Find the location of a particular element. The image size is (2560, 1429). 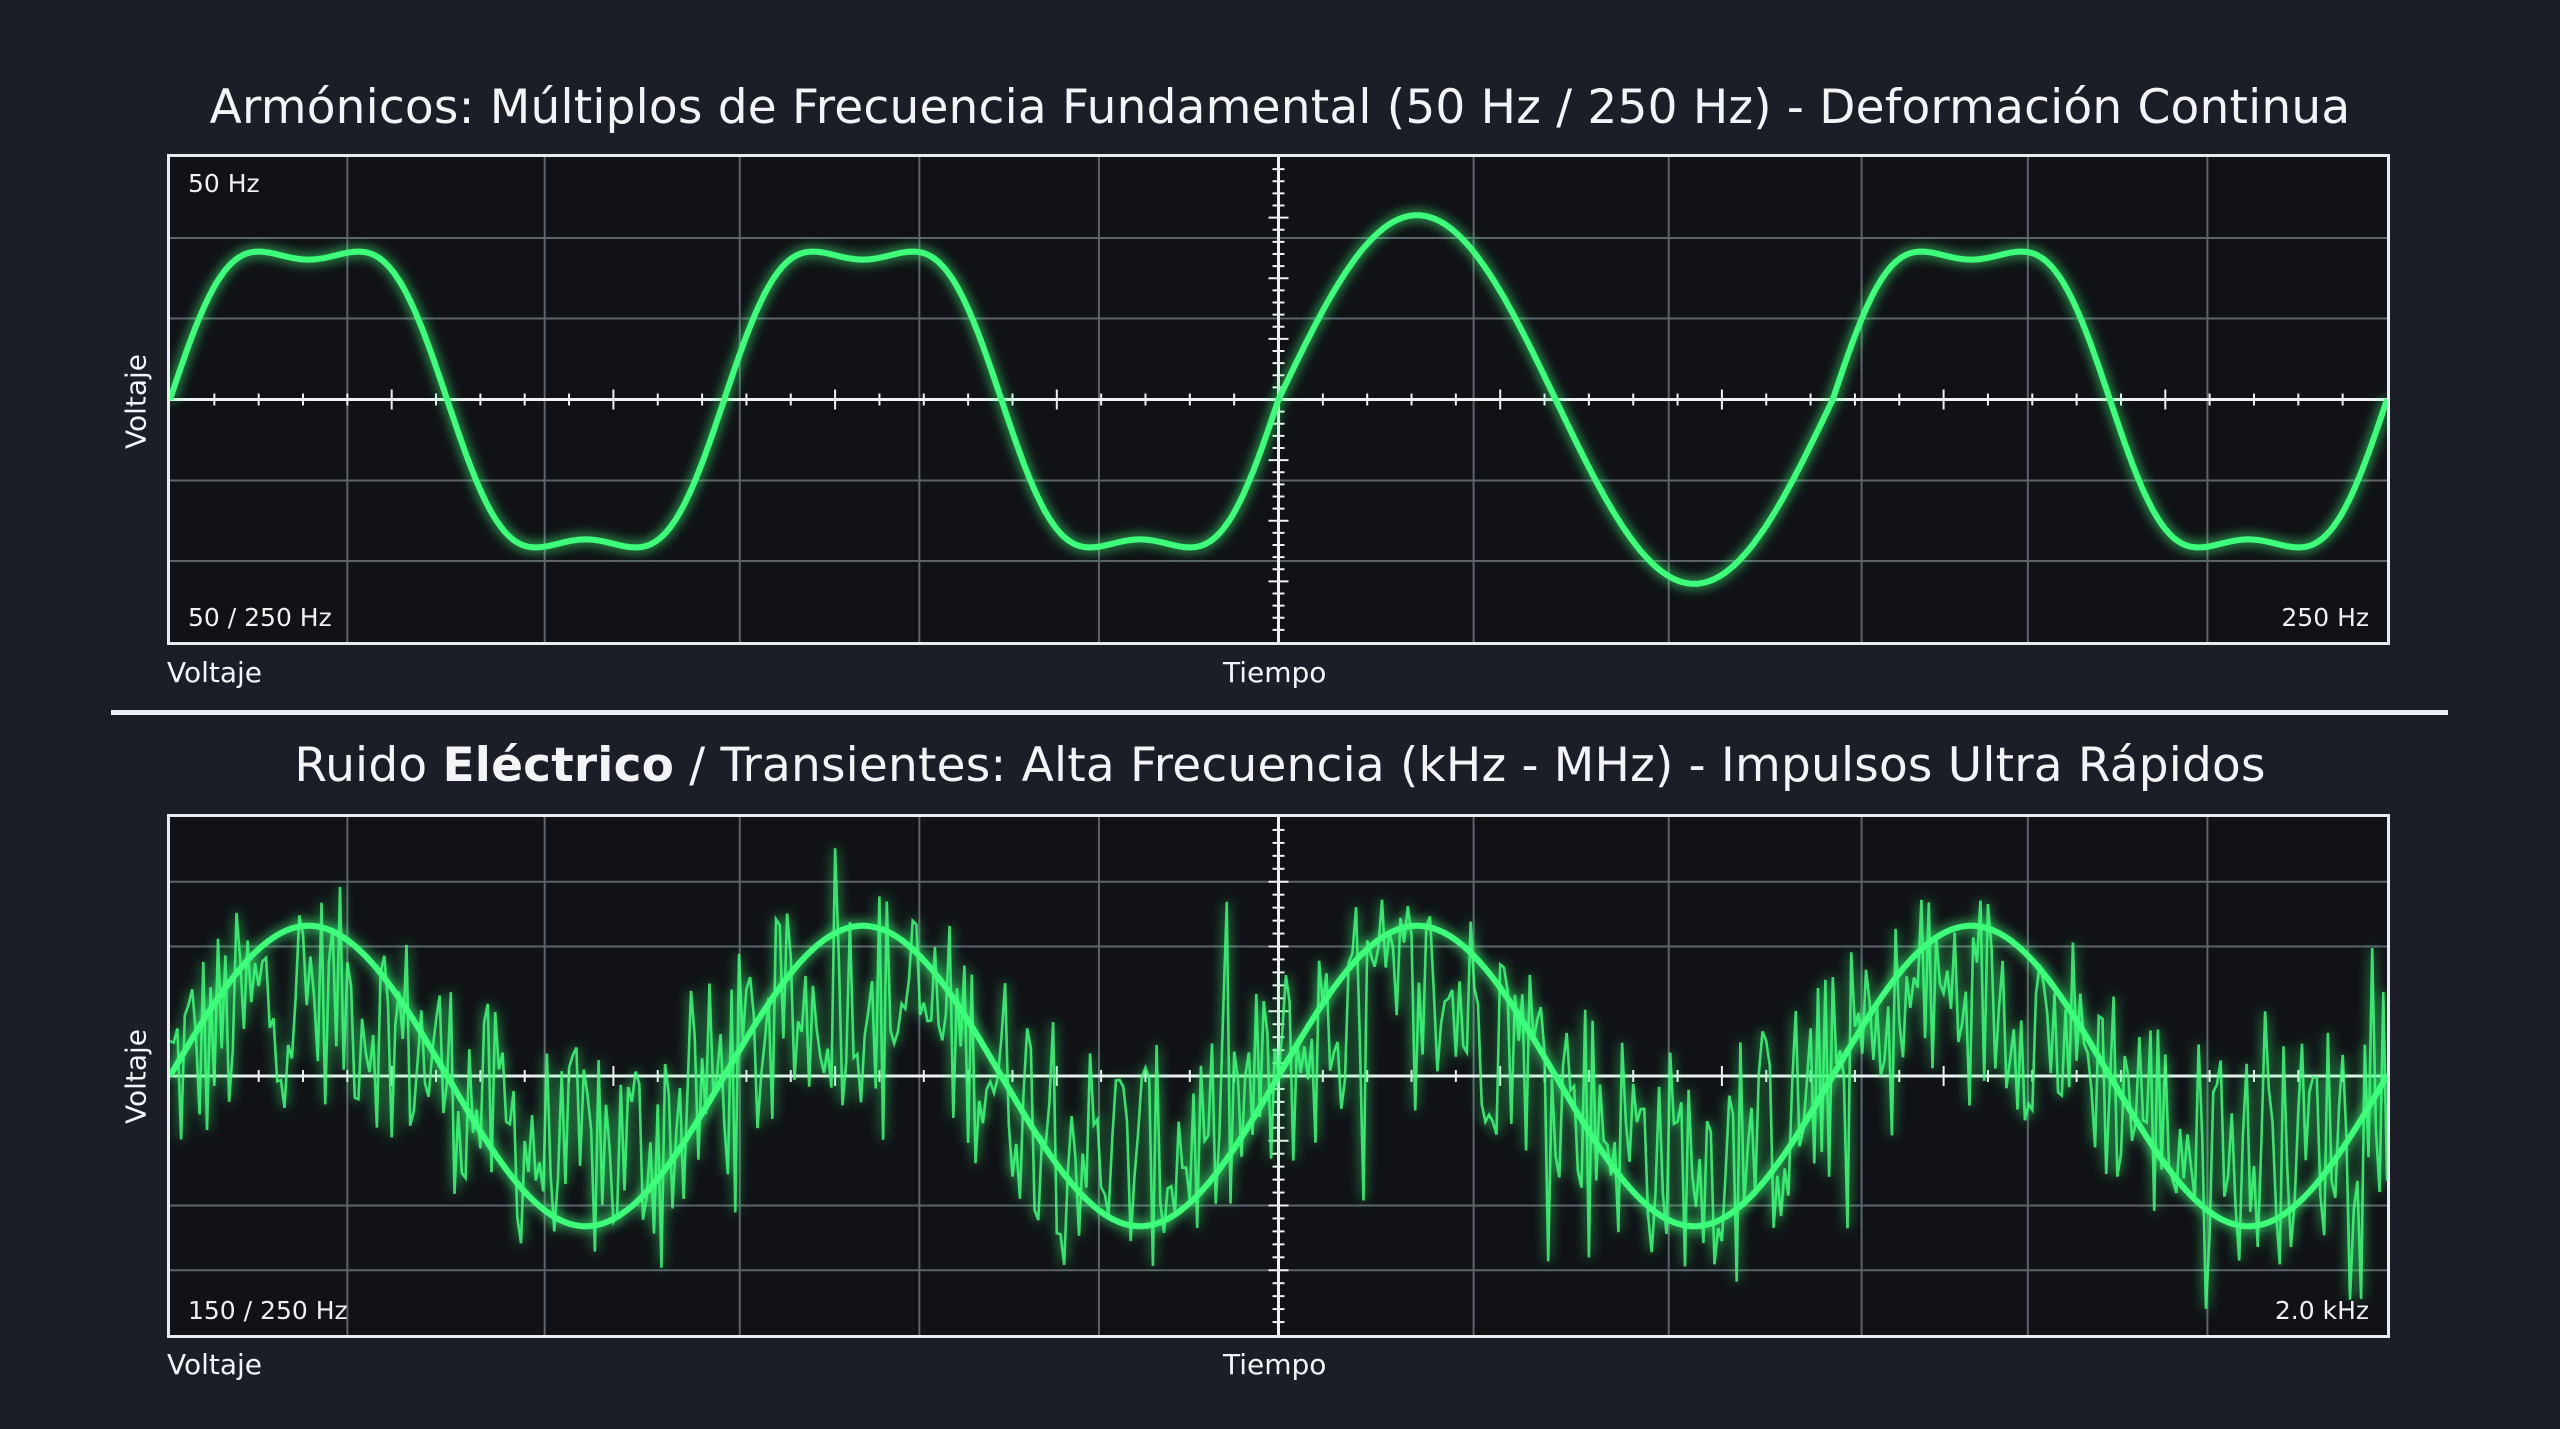

chart-2-xlabel: Tiempo is located at coordinates (1275, 1364).